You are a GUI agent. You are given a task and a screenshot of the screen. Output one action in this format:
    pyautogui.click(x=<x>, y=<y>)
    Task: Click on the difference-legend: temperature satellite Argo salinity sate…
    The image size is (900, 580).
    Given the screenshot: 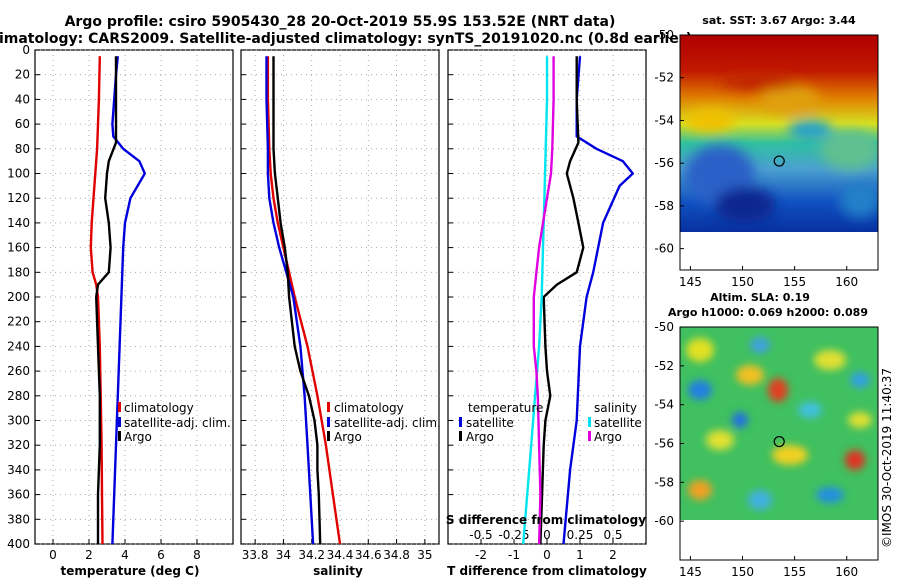 What is the action you would take?
    pyautogui.click(x=550, y=422)
    